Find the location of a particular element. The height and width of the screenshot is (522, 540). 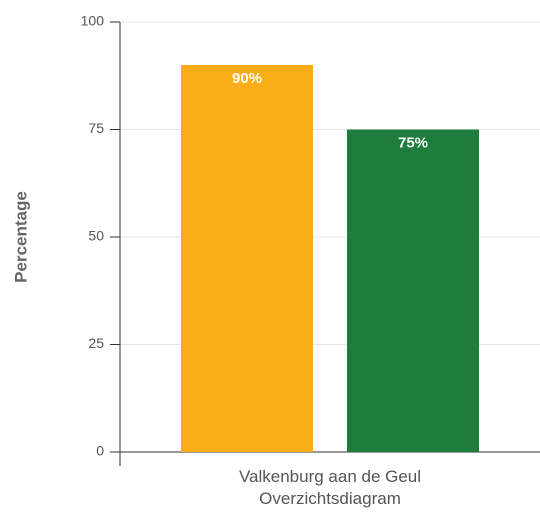

y-tick-label: 75 is located at coordinates (96, 128).